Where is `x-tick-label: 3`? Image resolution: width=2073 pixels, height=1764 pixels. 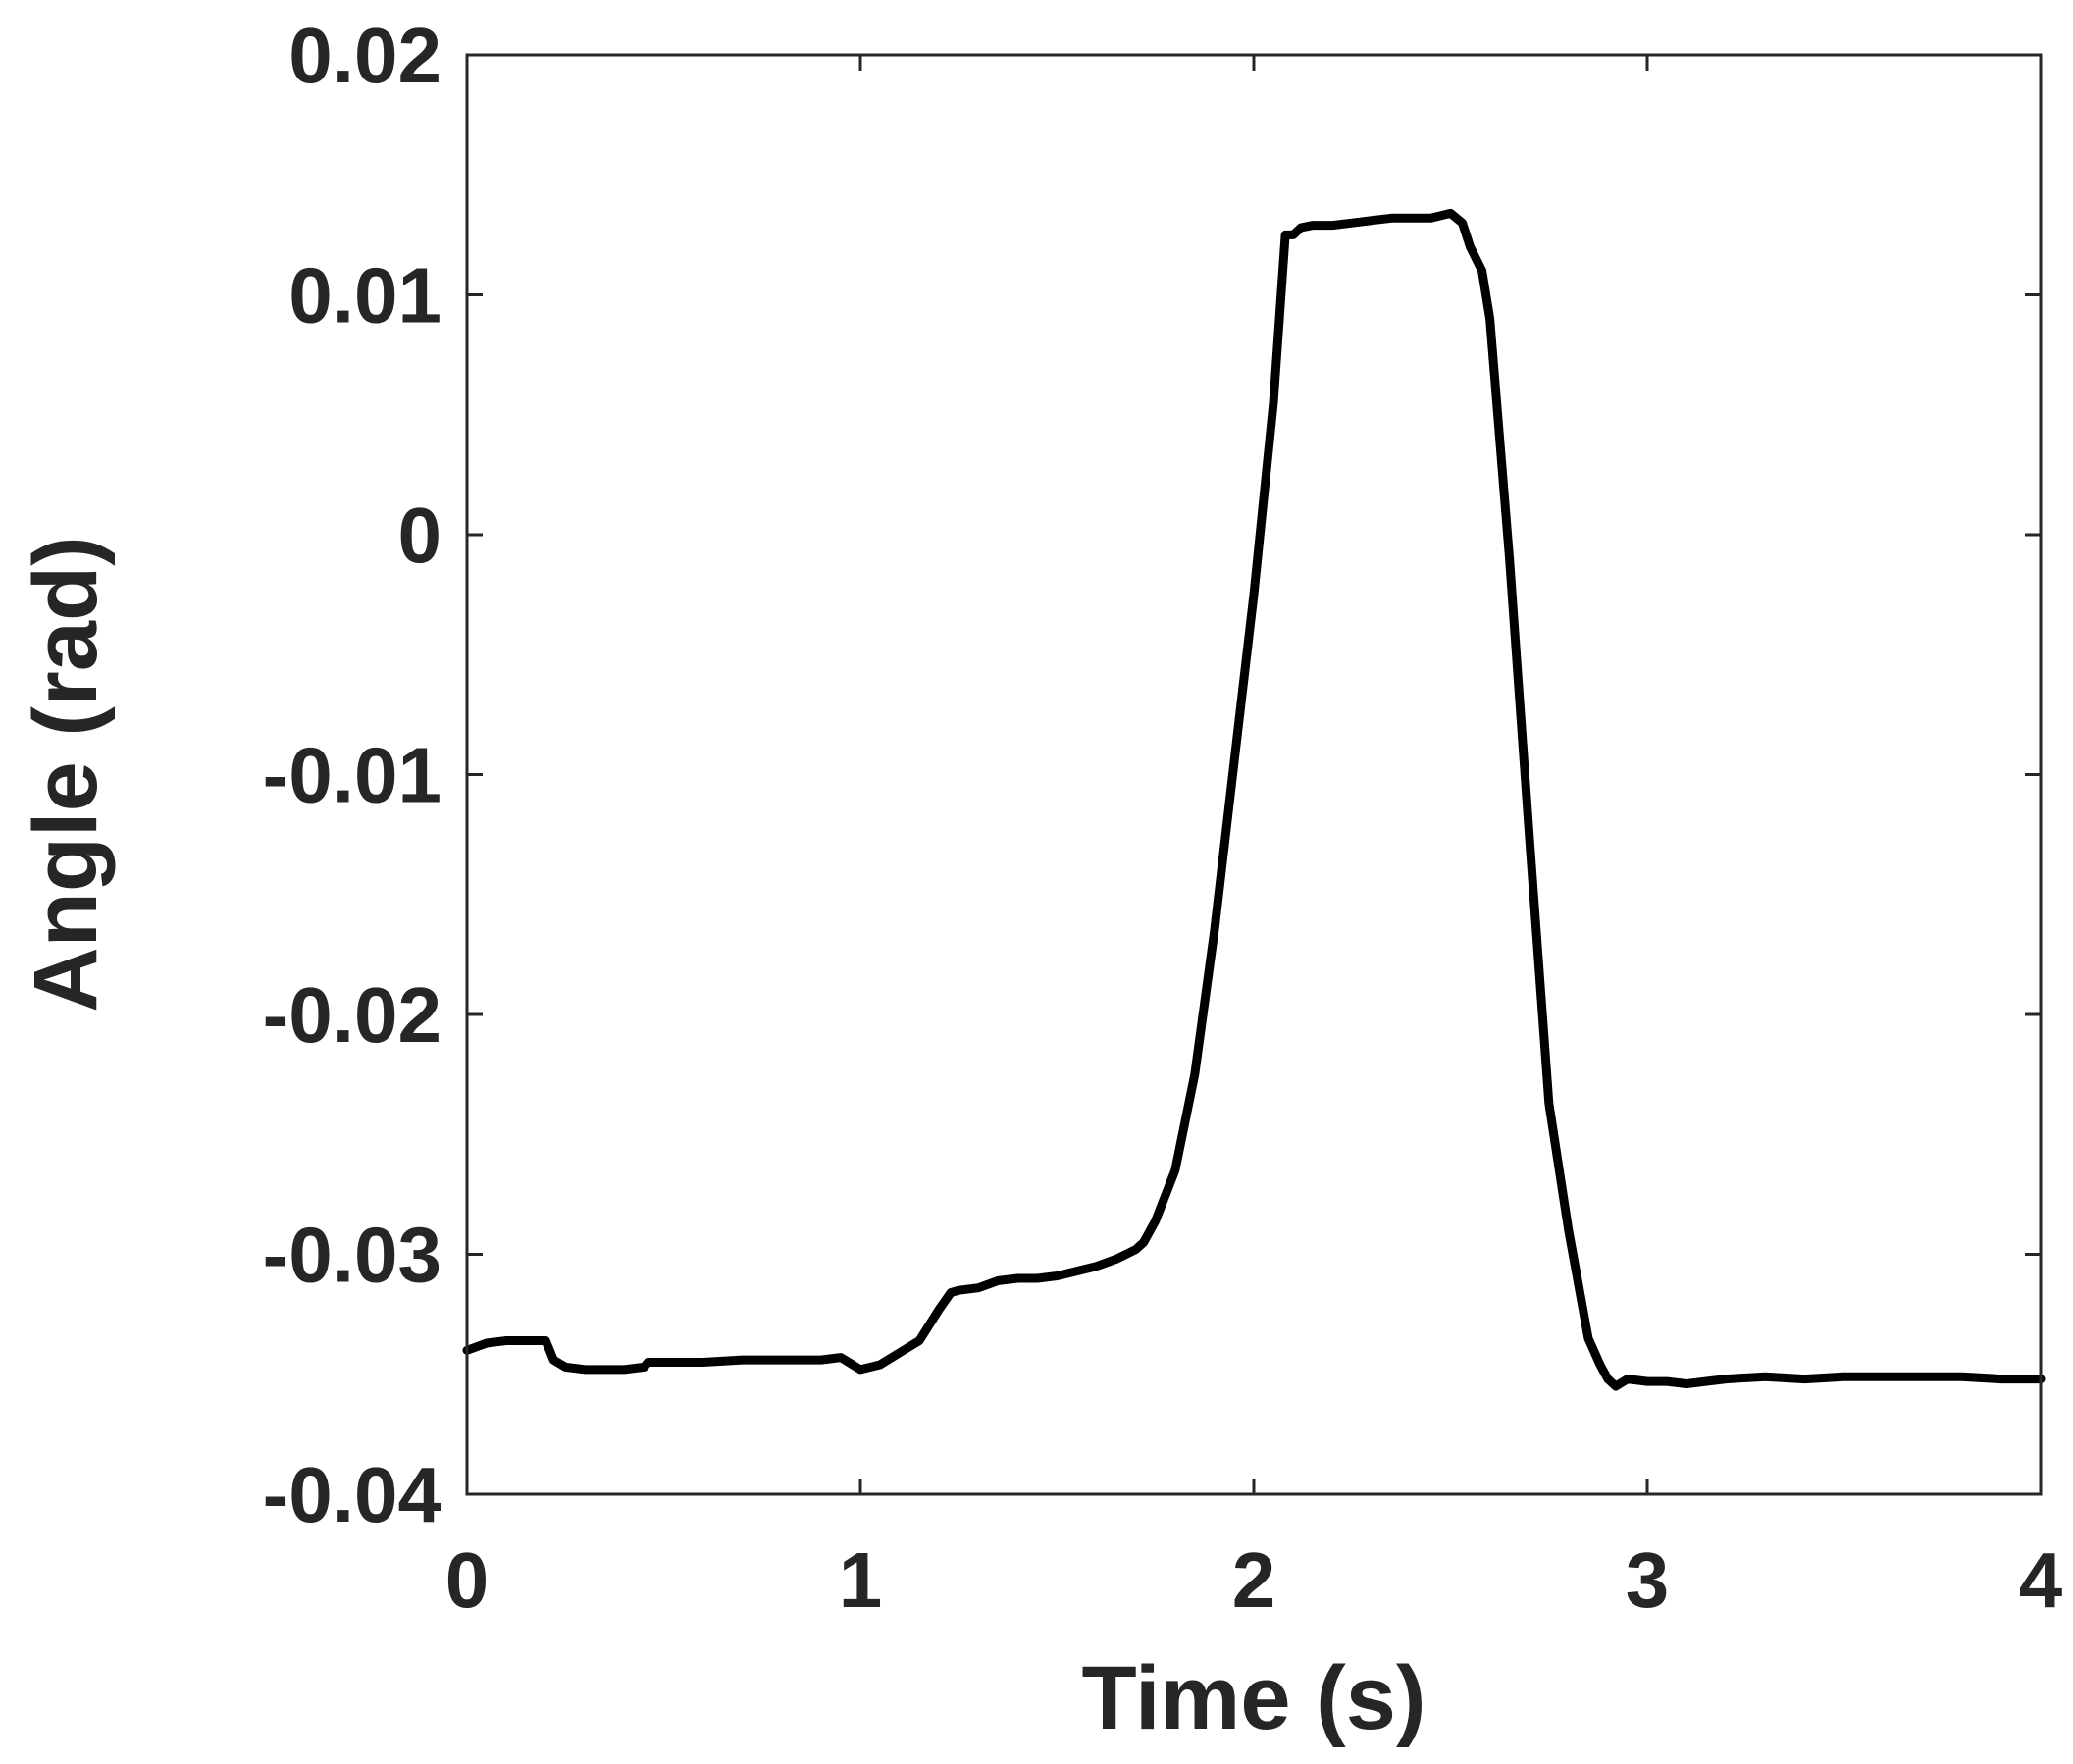 x-tick-label: 3 is located at coordinates (1648, 1580).